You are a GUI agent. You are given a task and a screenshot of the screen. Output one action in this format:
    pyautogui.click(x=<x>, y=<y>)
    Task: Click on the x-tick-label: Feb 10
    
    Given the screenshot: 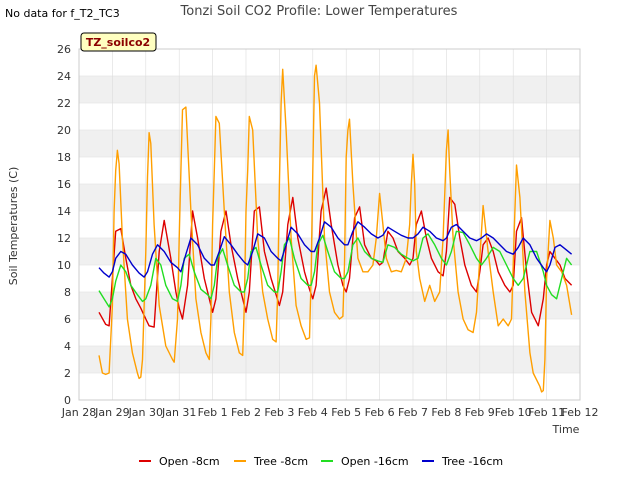 What is the action you would take?
    pyautogui.click(x=513, y=412)
    